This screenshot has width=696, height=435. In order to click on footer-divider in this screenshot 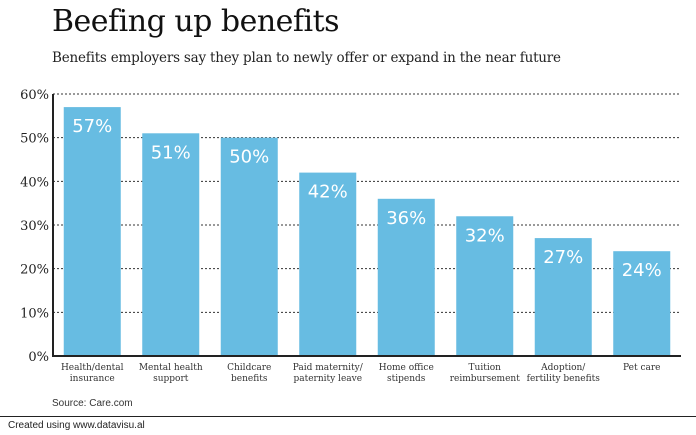, I will do `click(348, 416)`.